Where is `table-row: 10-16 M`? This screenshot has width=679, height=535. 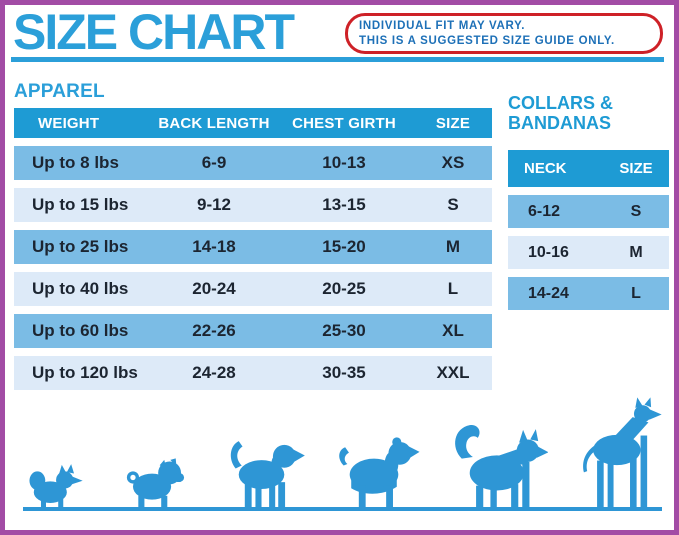
table-row: 10-16 M is located at coordinates (588, 252).